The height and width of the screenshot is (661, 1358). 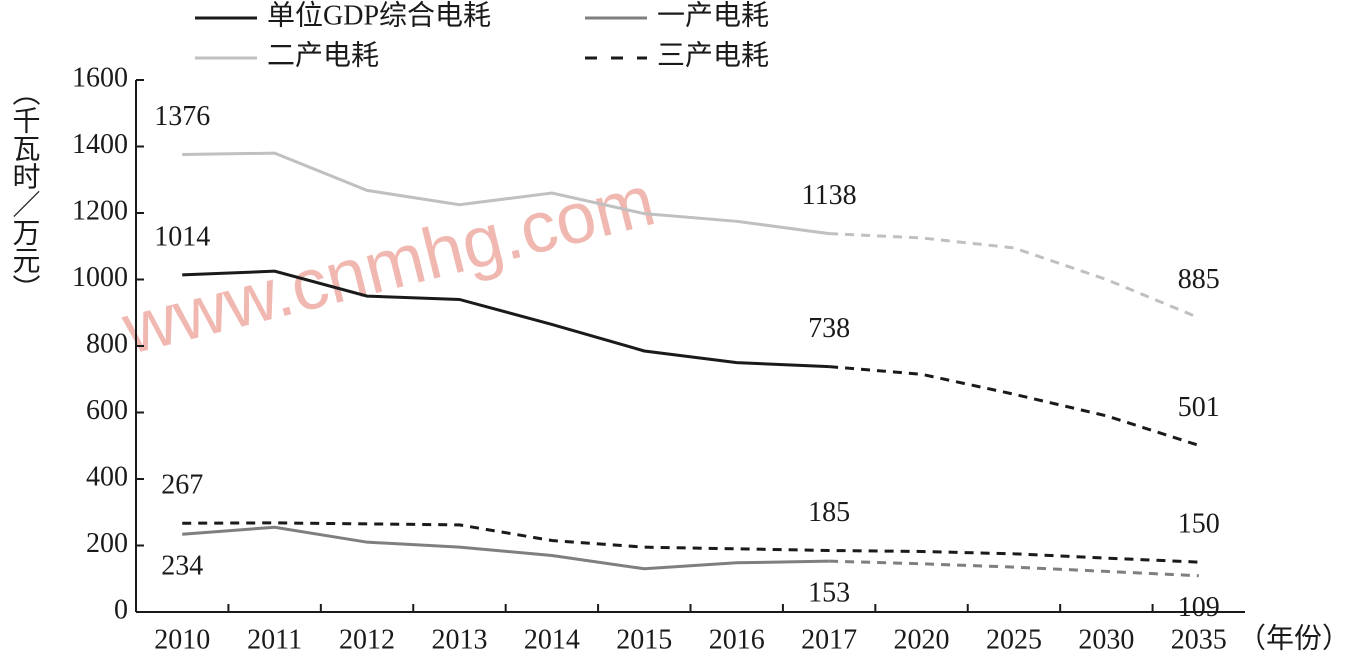 I want to click on data-label: 109, so click(x=1199, y=607).